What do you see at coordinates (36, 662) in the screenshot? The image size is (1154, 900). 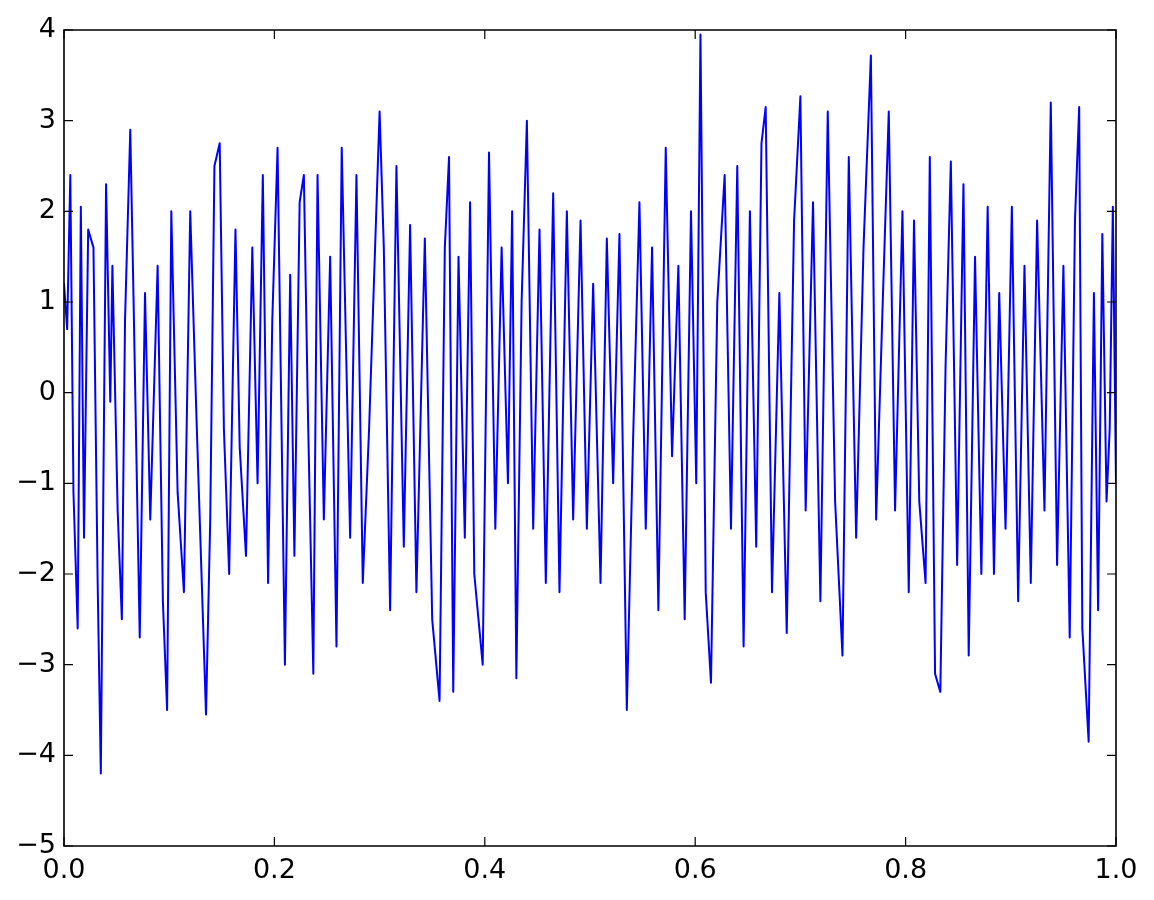 I see `y-tick-label: −3` at bounding box center [36, 662].